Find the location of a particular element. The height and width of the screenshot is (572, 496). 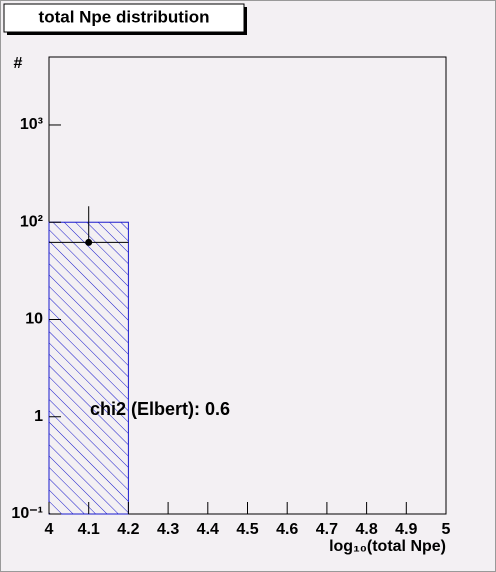

y-tick-label: 1 is located at coordinates (38, 416).